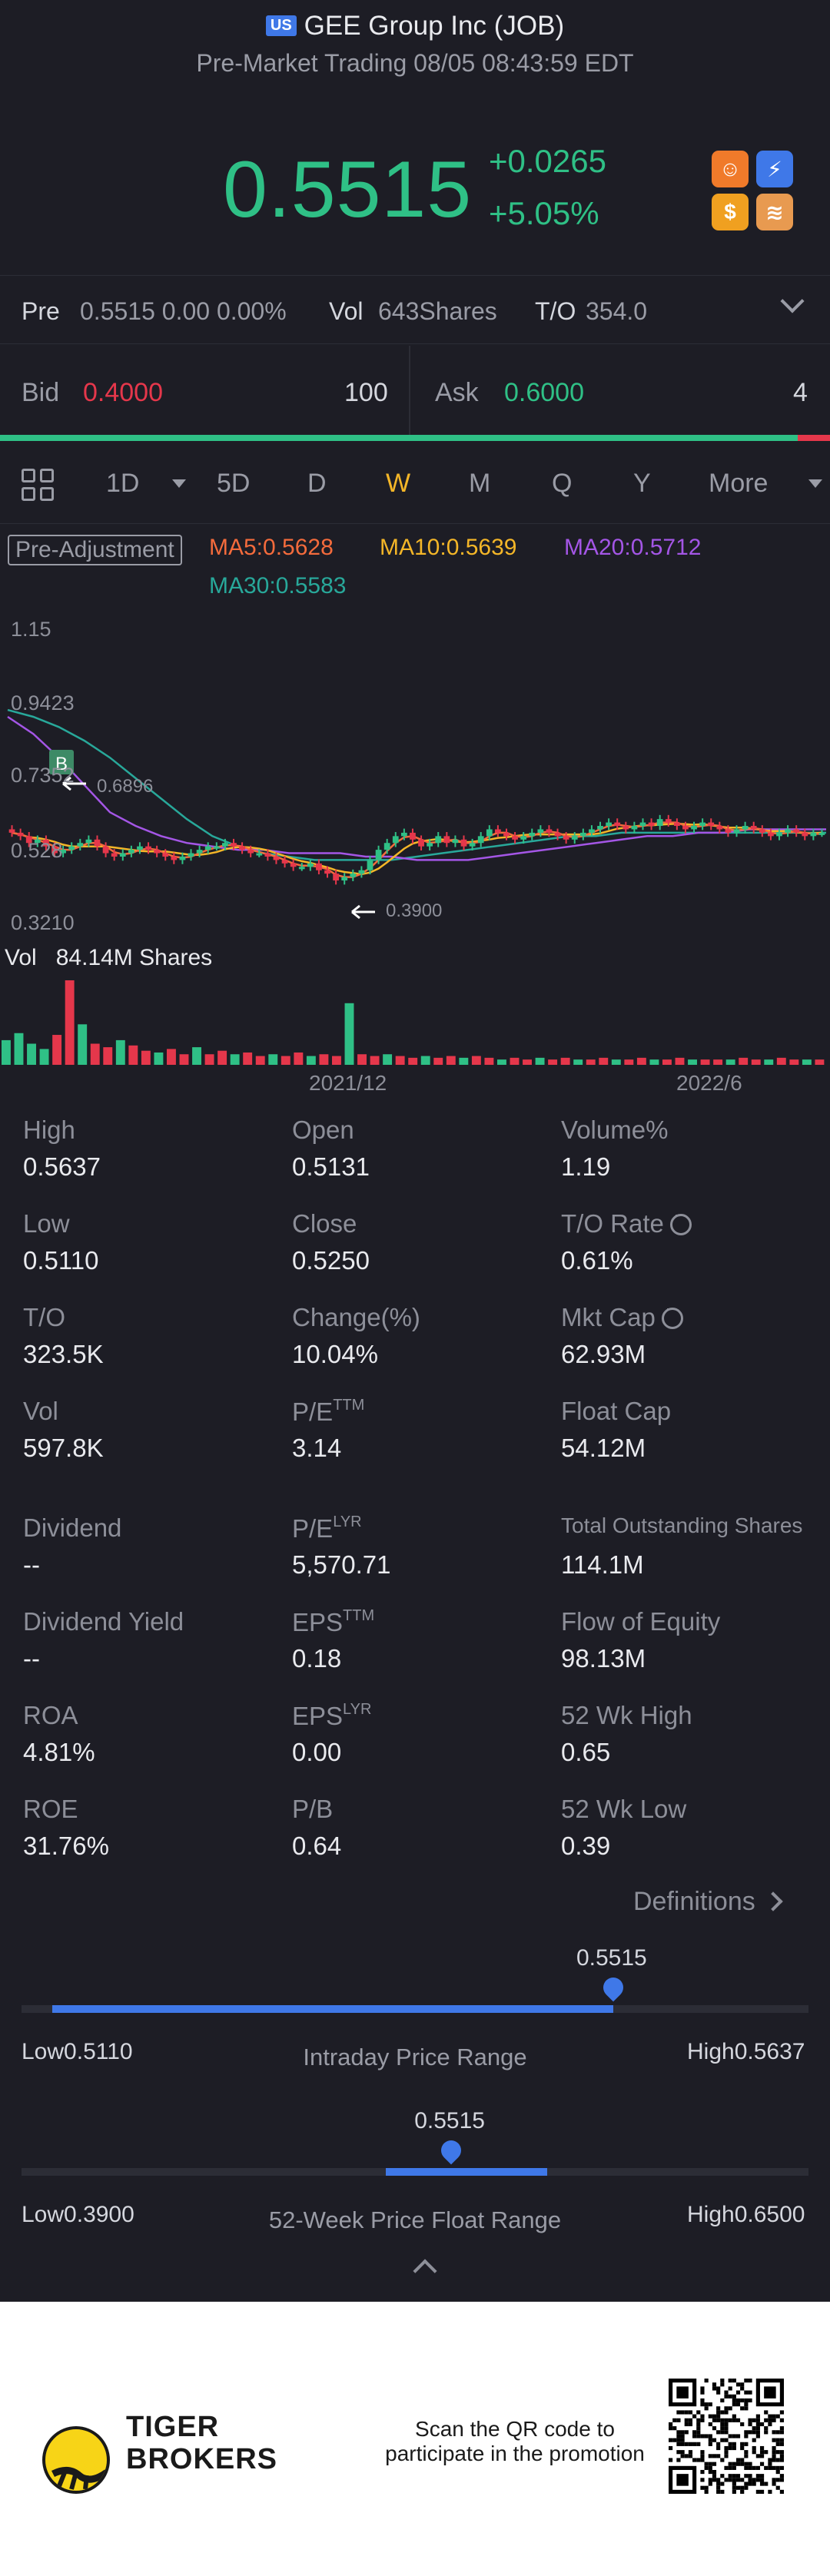 Image resolution: width=830 pixels, height=2576 pixels. I want to click on stat-label: Close, so click(324, 1223).